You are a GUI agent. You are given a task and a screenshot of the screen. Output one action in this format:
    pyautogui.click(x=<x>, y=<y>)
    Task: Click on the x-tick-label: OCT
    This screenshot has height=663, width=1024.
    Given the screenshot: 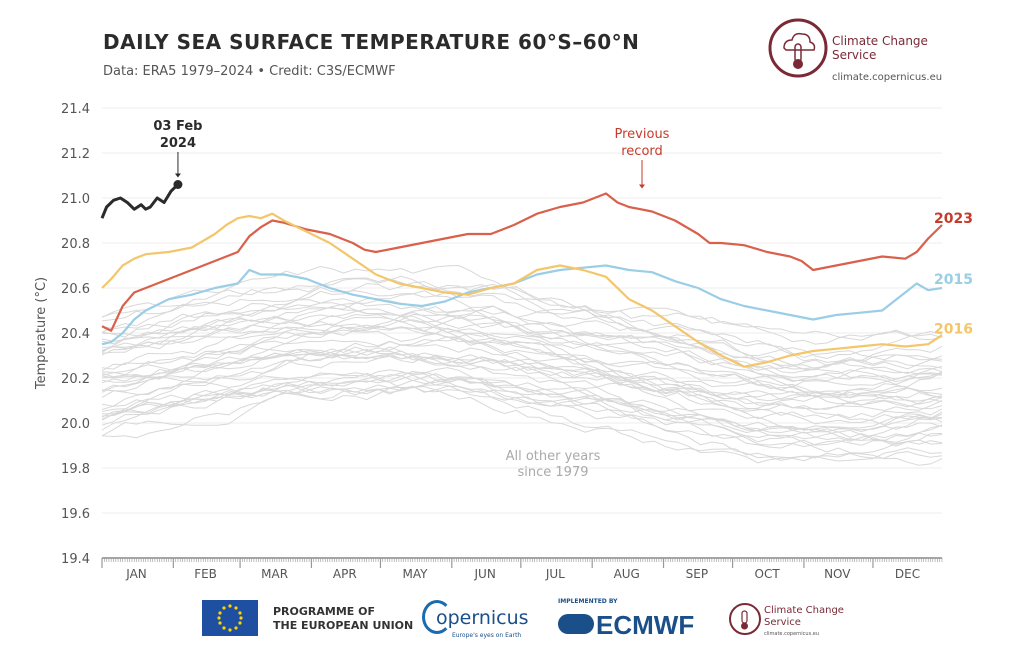 What is the action you would take?
    pyautogui.click(x=768, y=574)
    